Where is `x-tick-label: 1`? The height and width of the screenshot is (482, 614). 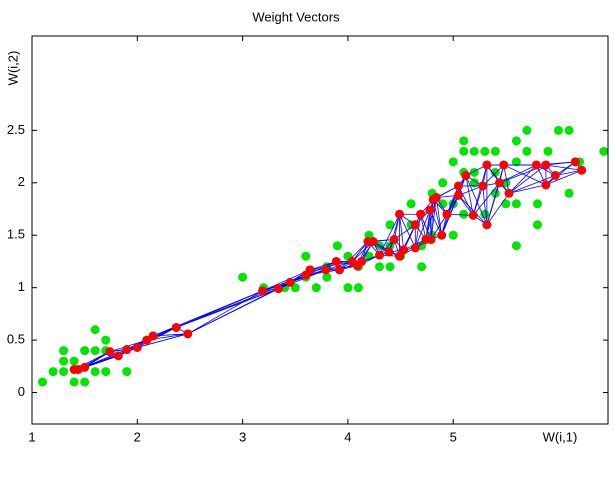
x-tick-label: 1 is located at coordinates (31, 436).